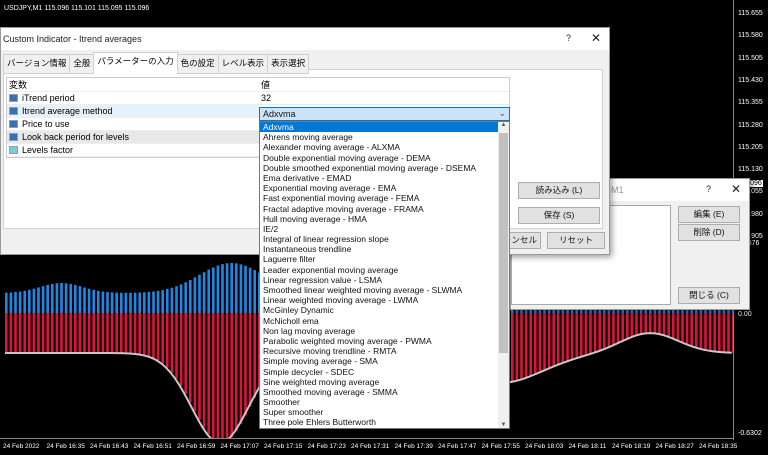  Describe the element at coordinates (347, 340) in the screenshot. I see `dropdown-option: Parabolic weighted moving average - PWMA` at that location.